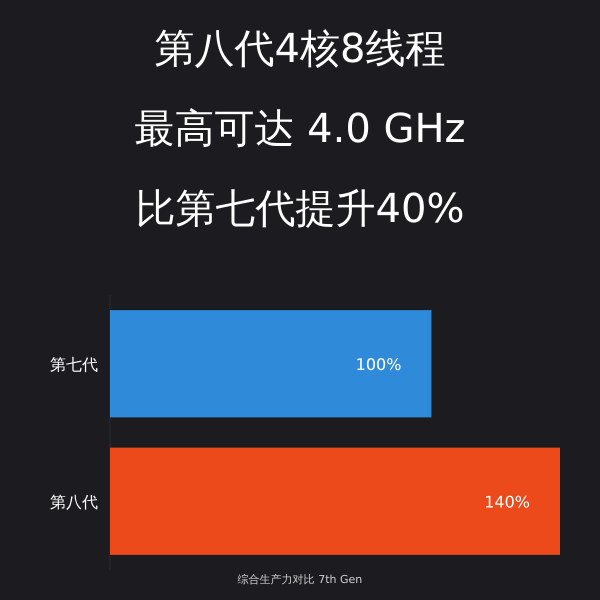 Image resolution: width=600 pixels, height=600 pixels. Describe the element at coordinates (300, 209) in the screenshot. I see `text: 比第七代提升40%` at that location.